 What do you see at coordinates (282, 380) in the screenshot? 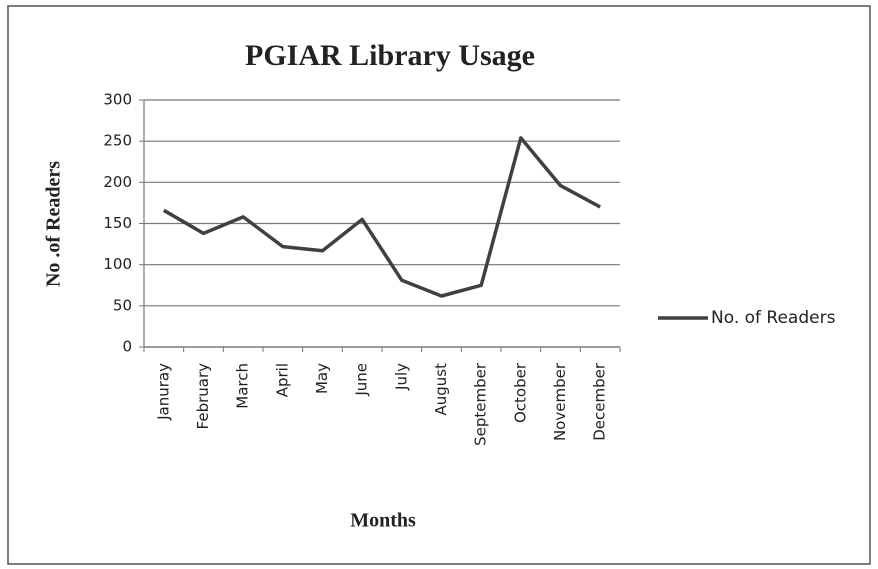
I see `x-tick-label: April` at bounding box center [282, 380].